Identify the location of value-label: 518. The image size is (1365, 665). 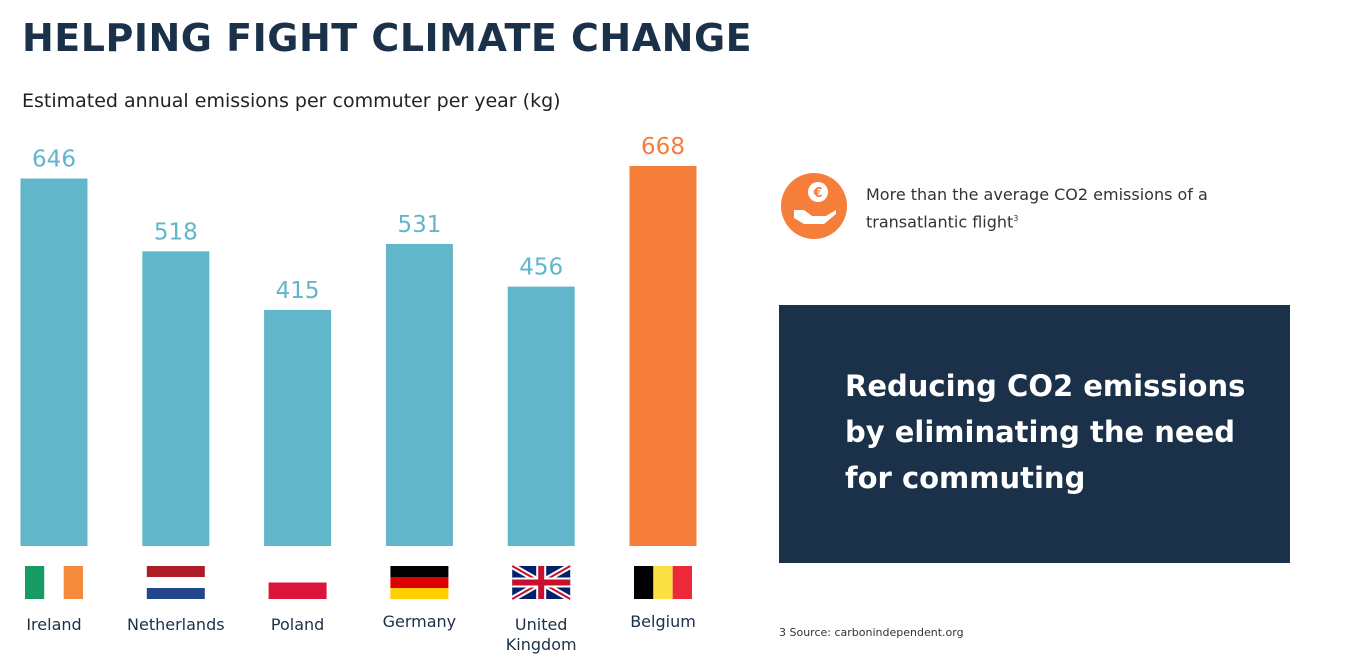
(176, 232).